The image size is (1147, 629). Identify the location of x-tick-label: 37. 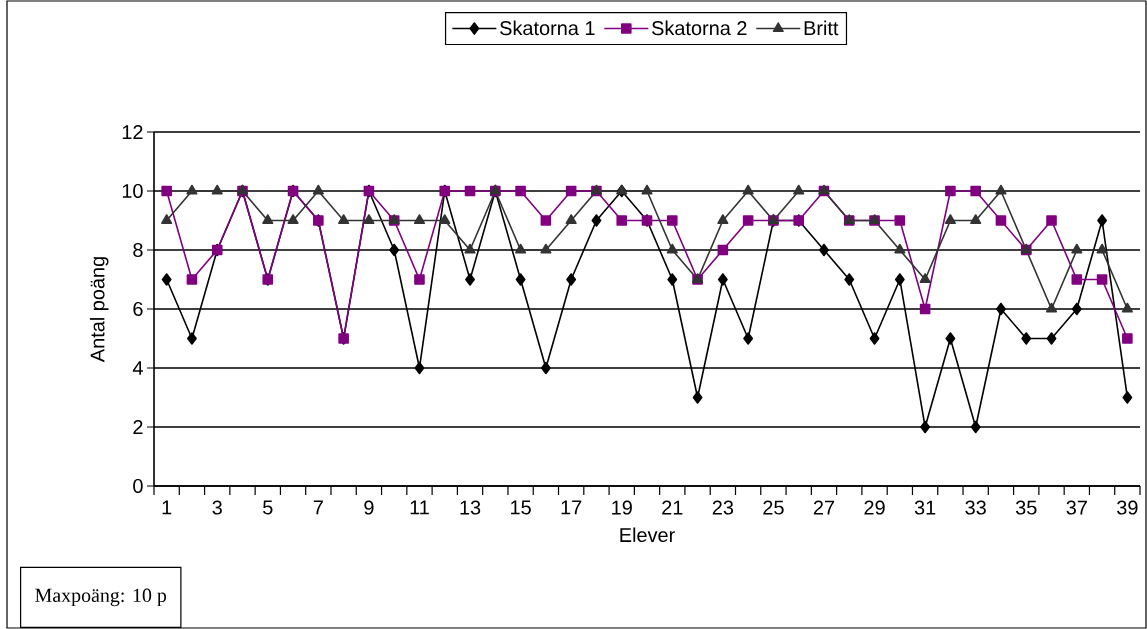
(1076, 507).